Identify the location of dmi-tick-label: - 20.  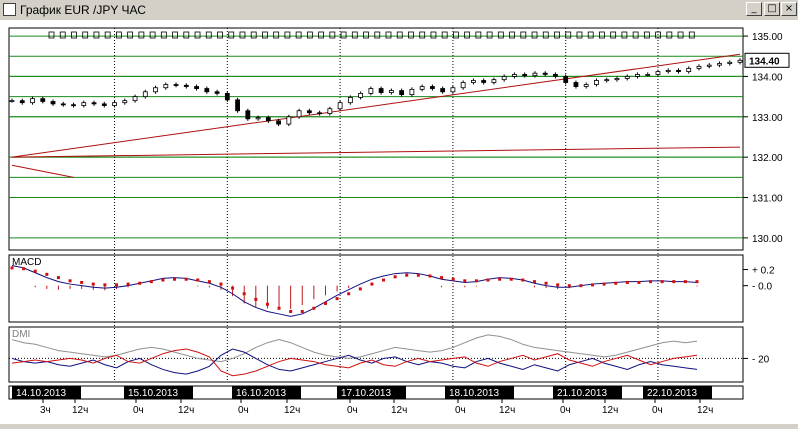
(761, 359).